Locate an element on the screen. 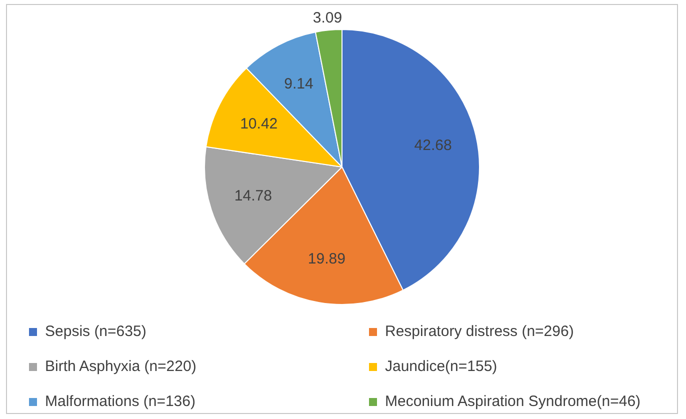 The width and height of the screenshot is (686, 419). legend-label: Respiratory distress (n=296) is located at coordinates (479, 331).